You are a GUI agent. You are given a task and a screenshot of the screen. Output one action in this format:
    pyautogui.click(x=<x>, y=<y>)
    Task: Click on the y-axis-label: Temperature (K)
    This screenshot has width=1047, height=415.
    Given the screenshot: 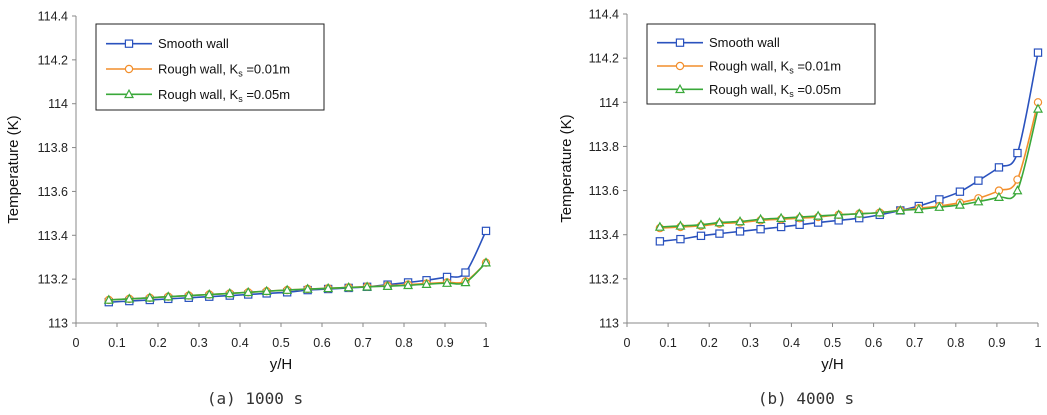 What is the action you would take?
    pyautogui.click(x=566, y=168)
    